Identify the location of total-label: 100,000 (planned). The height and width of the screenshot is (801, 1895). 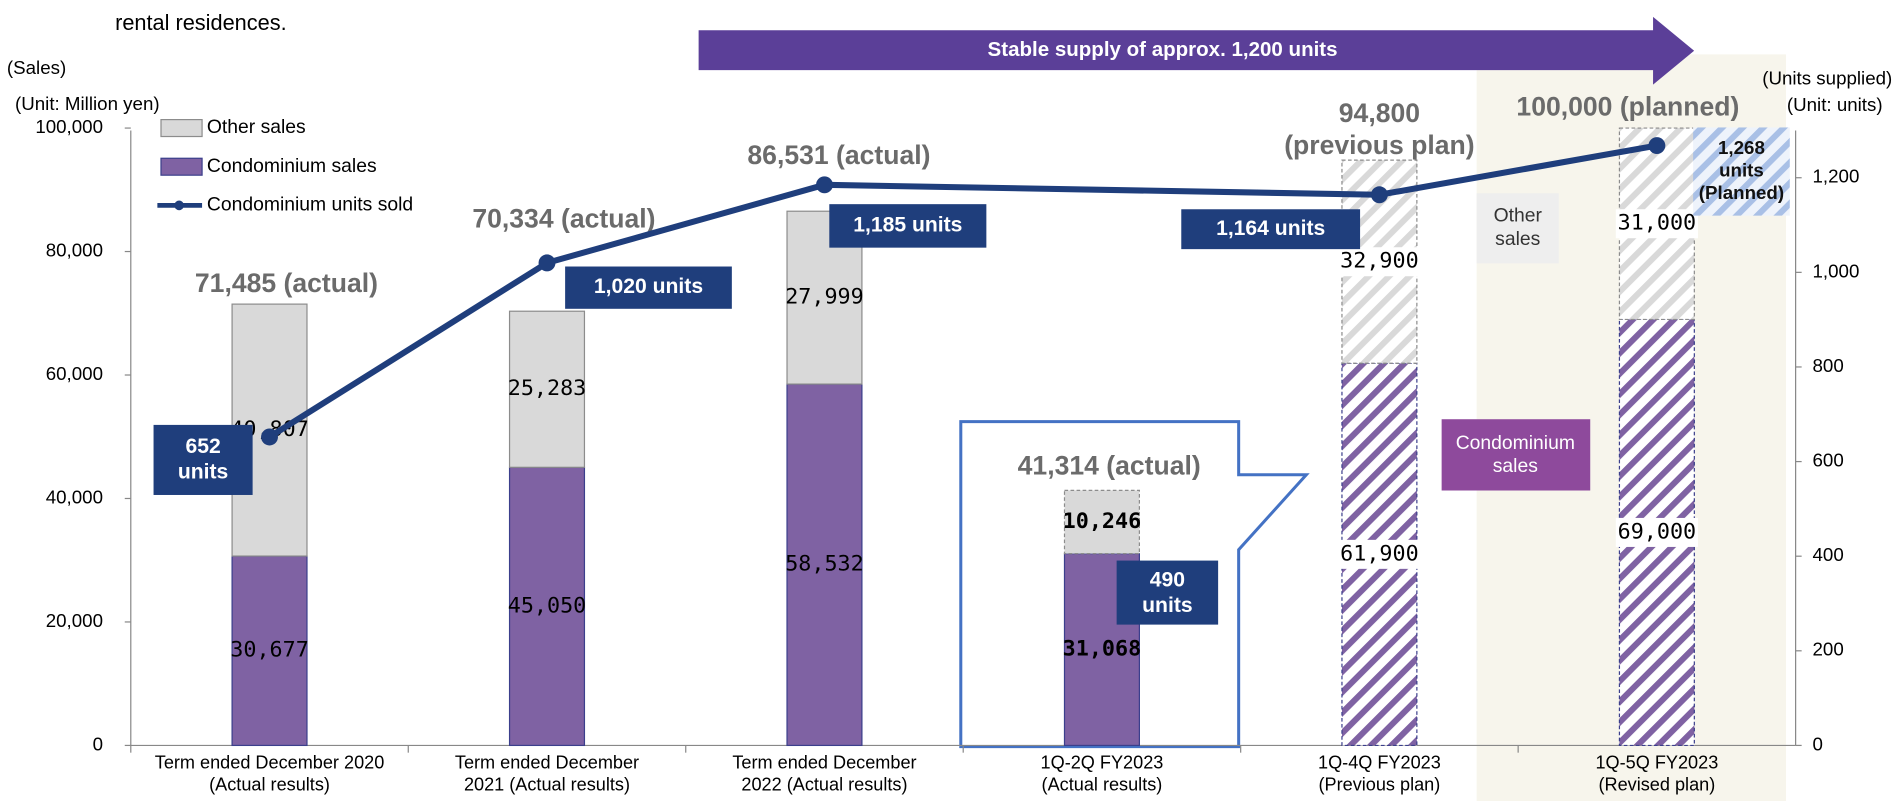
(1627, 107).